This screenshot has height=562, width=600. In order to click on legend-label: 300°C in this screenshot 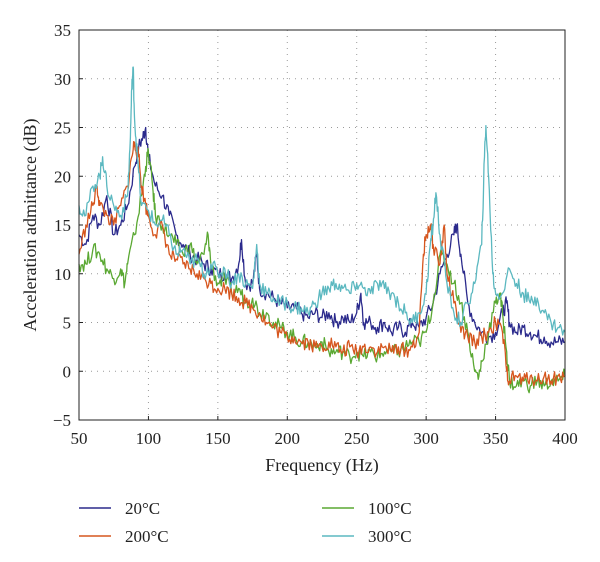, I will do `click(390, 536)`.